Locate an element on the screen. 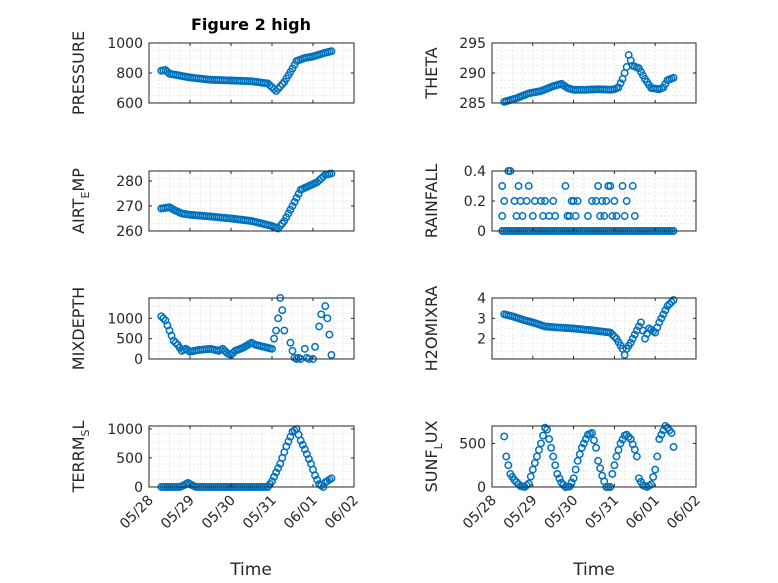 The width and height of the screenshot is (778, 583). y-tick-label: 4 is located at coordinates (481, 299).